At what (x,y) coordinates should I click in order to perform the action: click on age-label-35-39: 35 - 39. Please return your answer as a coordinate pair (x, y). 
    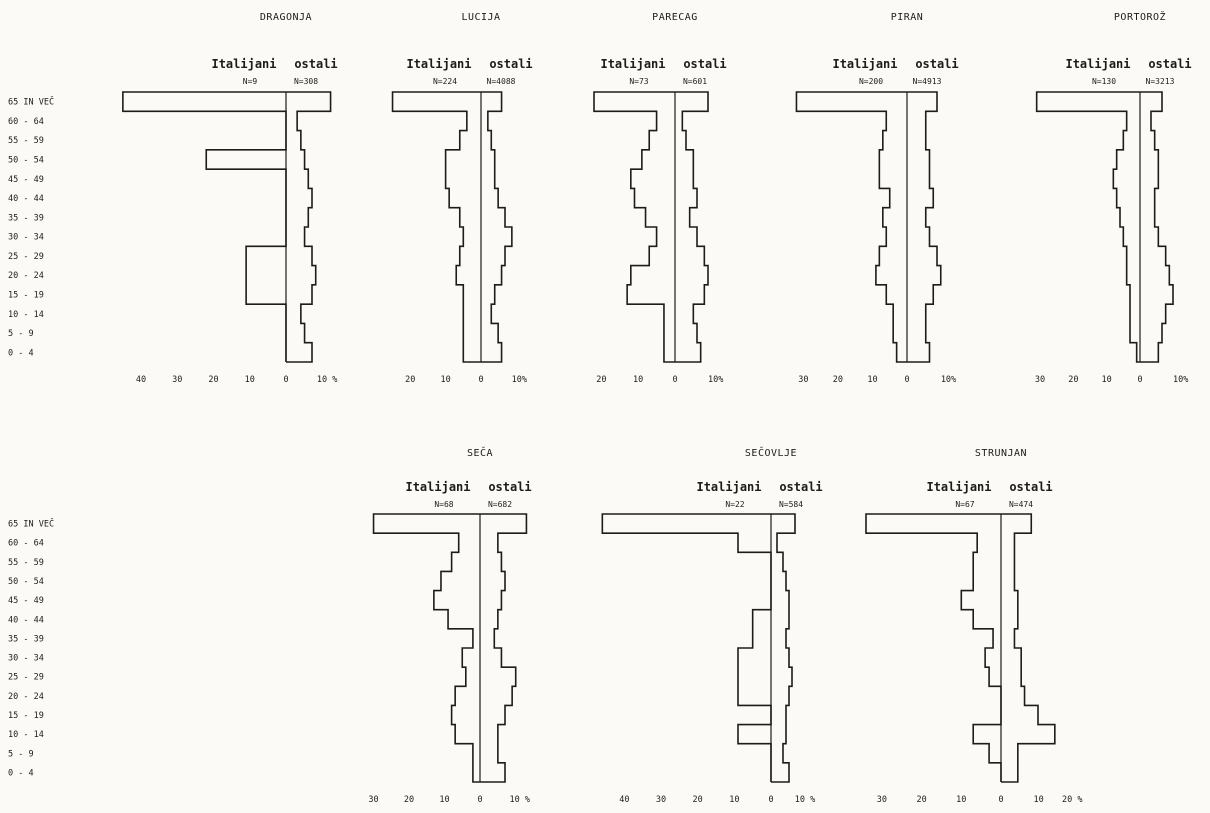
    Looking at the image, I should click on (26, 218).